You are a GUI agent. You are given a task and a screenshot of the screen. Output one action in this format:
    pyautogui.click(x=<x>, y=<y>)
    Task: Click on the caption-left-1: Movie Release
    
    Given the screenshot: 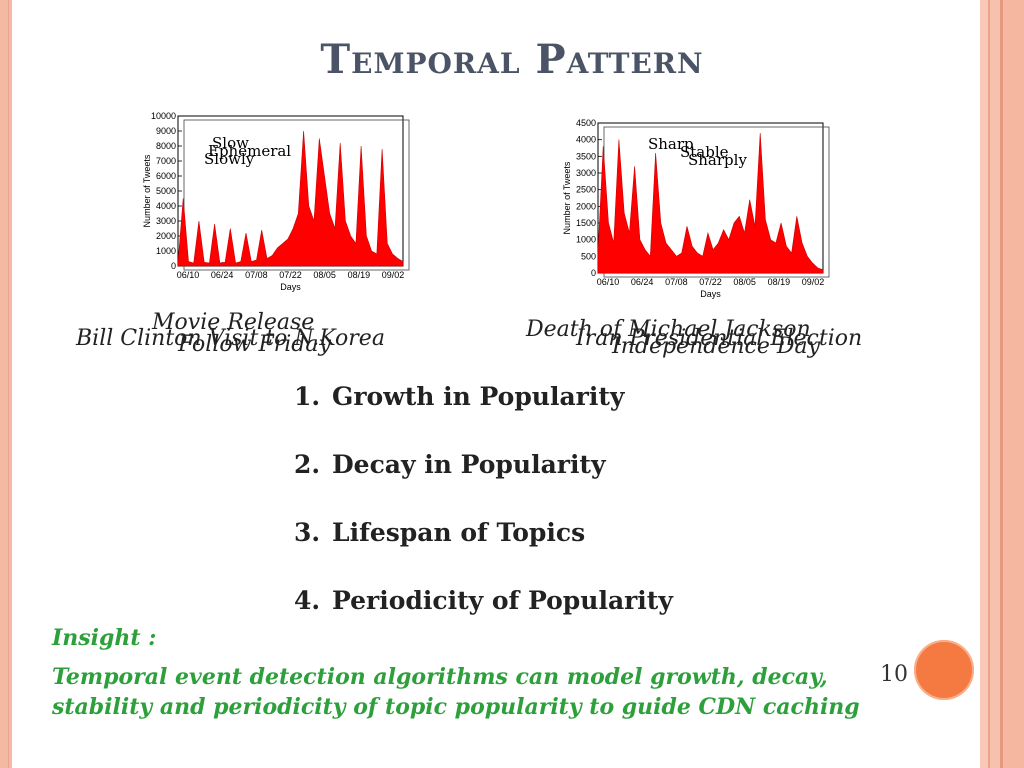 What is the action you would take?
    pyautogui.click(x=233, y=322)
    